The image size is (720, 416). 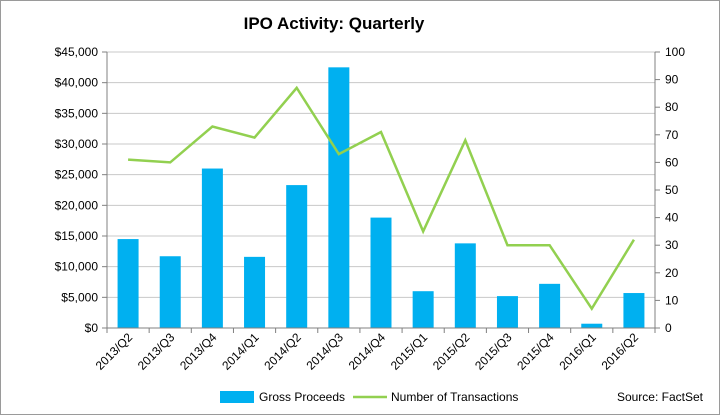 I want to click on right-axis-tick-label: 0, so click(x=668, y=328).